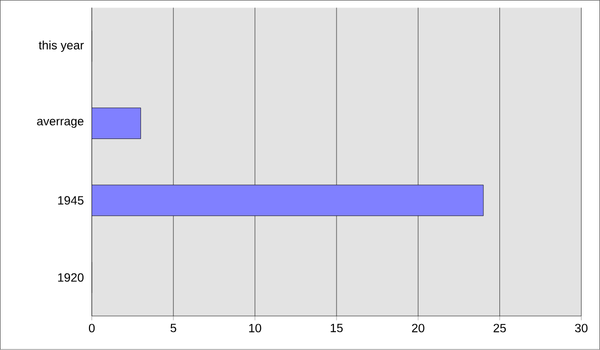 This screenshot has height=350, width=600. Describe the element at coordinates (60, 123) in the screenshot. I see `y-tick-label: averrage` at that location.